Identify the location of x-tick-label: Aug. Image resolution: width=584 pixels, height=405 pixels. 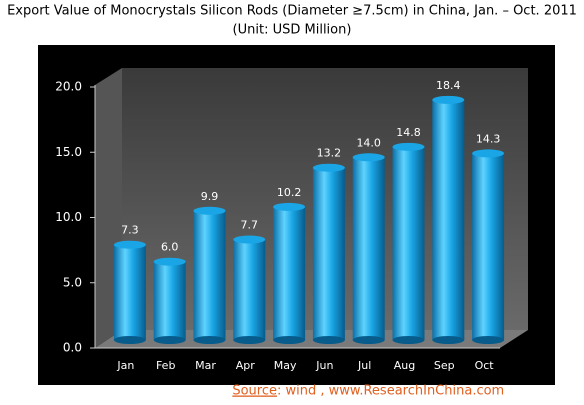
(404, 365).